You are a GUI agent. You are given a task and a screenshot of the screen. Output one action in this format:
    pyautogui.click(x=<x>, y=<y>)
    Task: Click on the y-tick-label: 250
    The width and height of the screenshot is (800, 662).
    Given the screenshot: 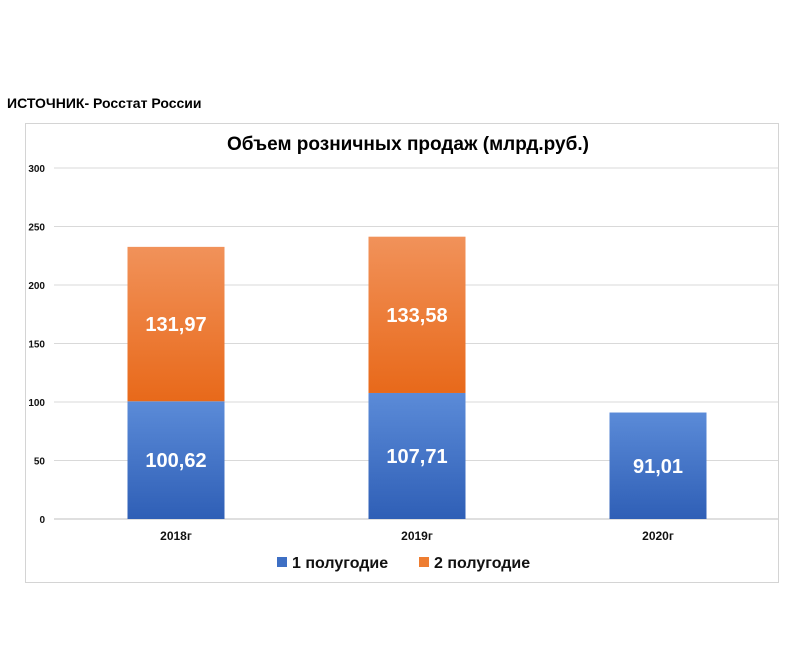 What is the action you would take?
    pyautogui.click(x=36, y=228)
    